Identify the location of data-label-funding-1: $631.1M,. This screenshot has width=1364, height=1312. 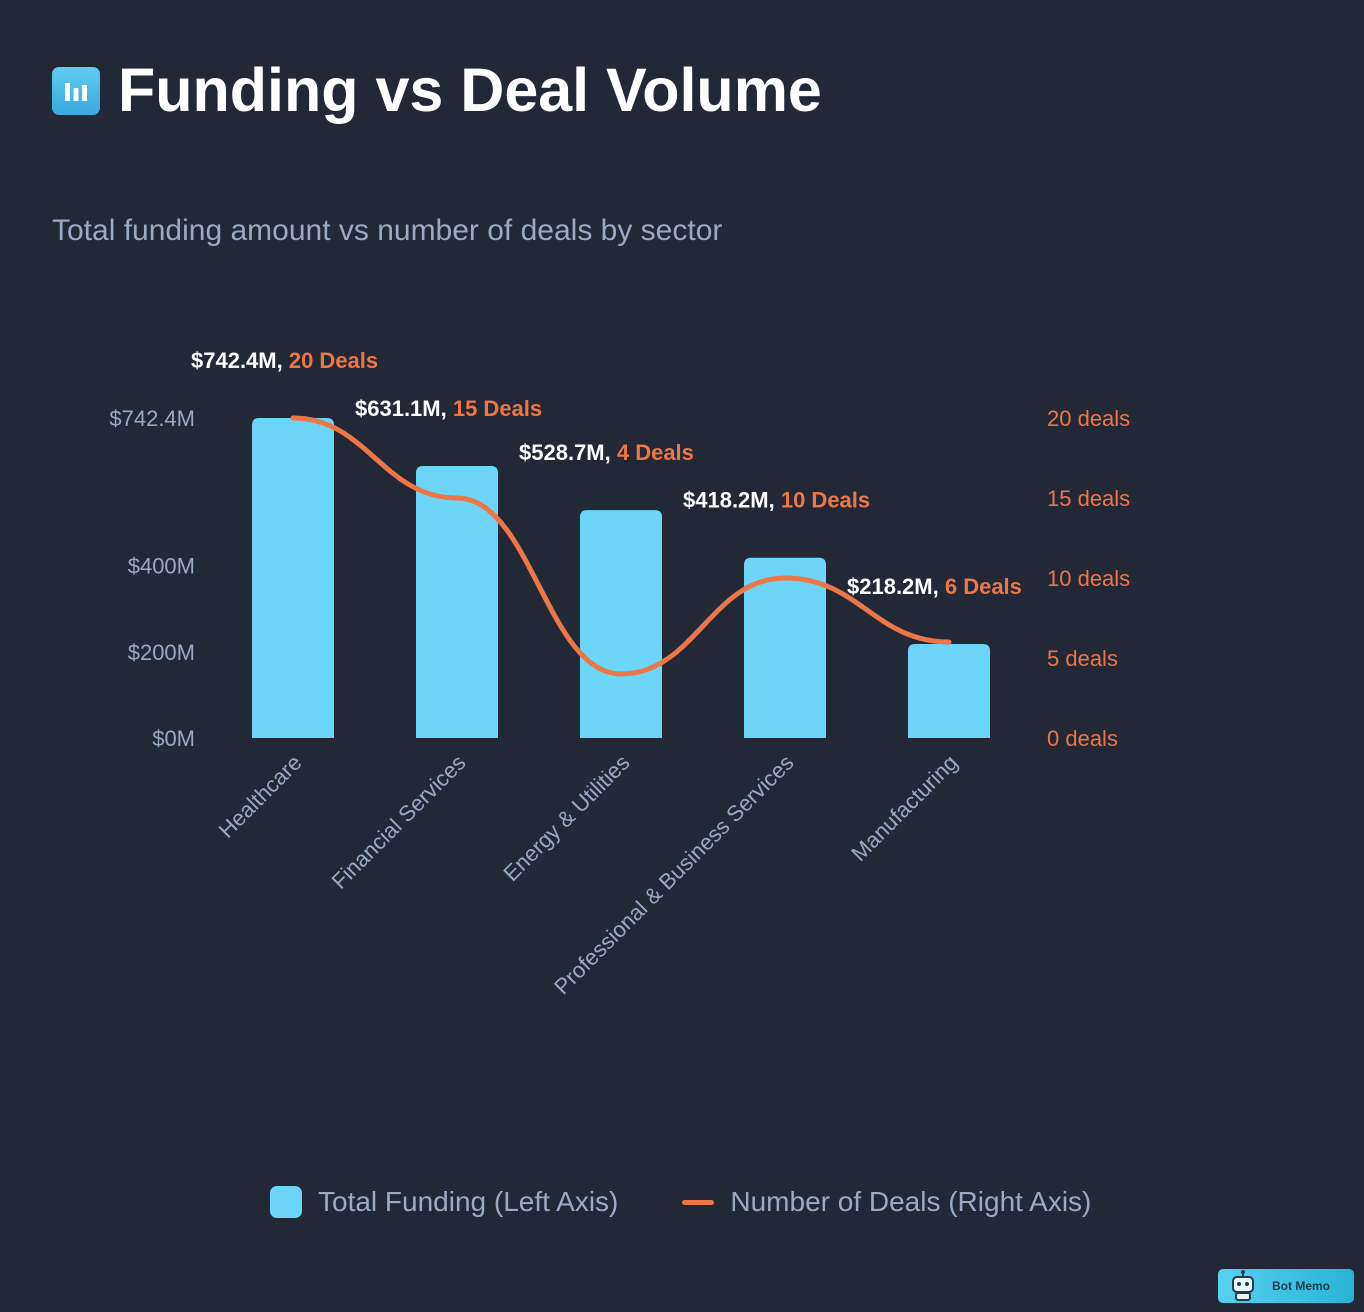
(404, 408).